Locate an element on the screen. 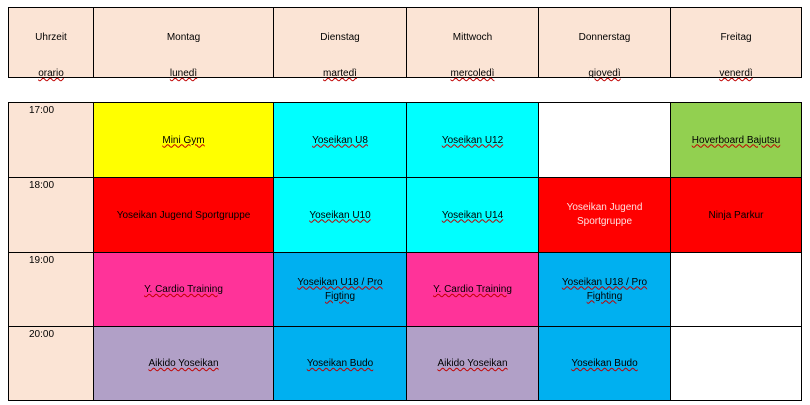  slot-fri-2000 is located at coordinates (736, 363).